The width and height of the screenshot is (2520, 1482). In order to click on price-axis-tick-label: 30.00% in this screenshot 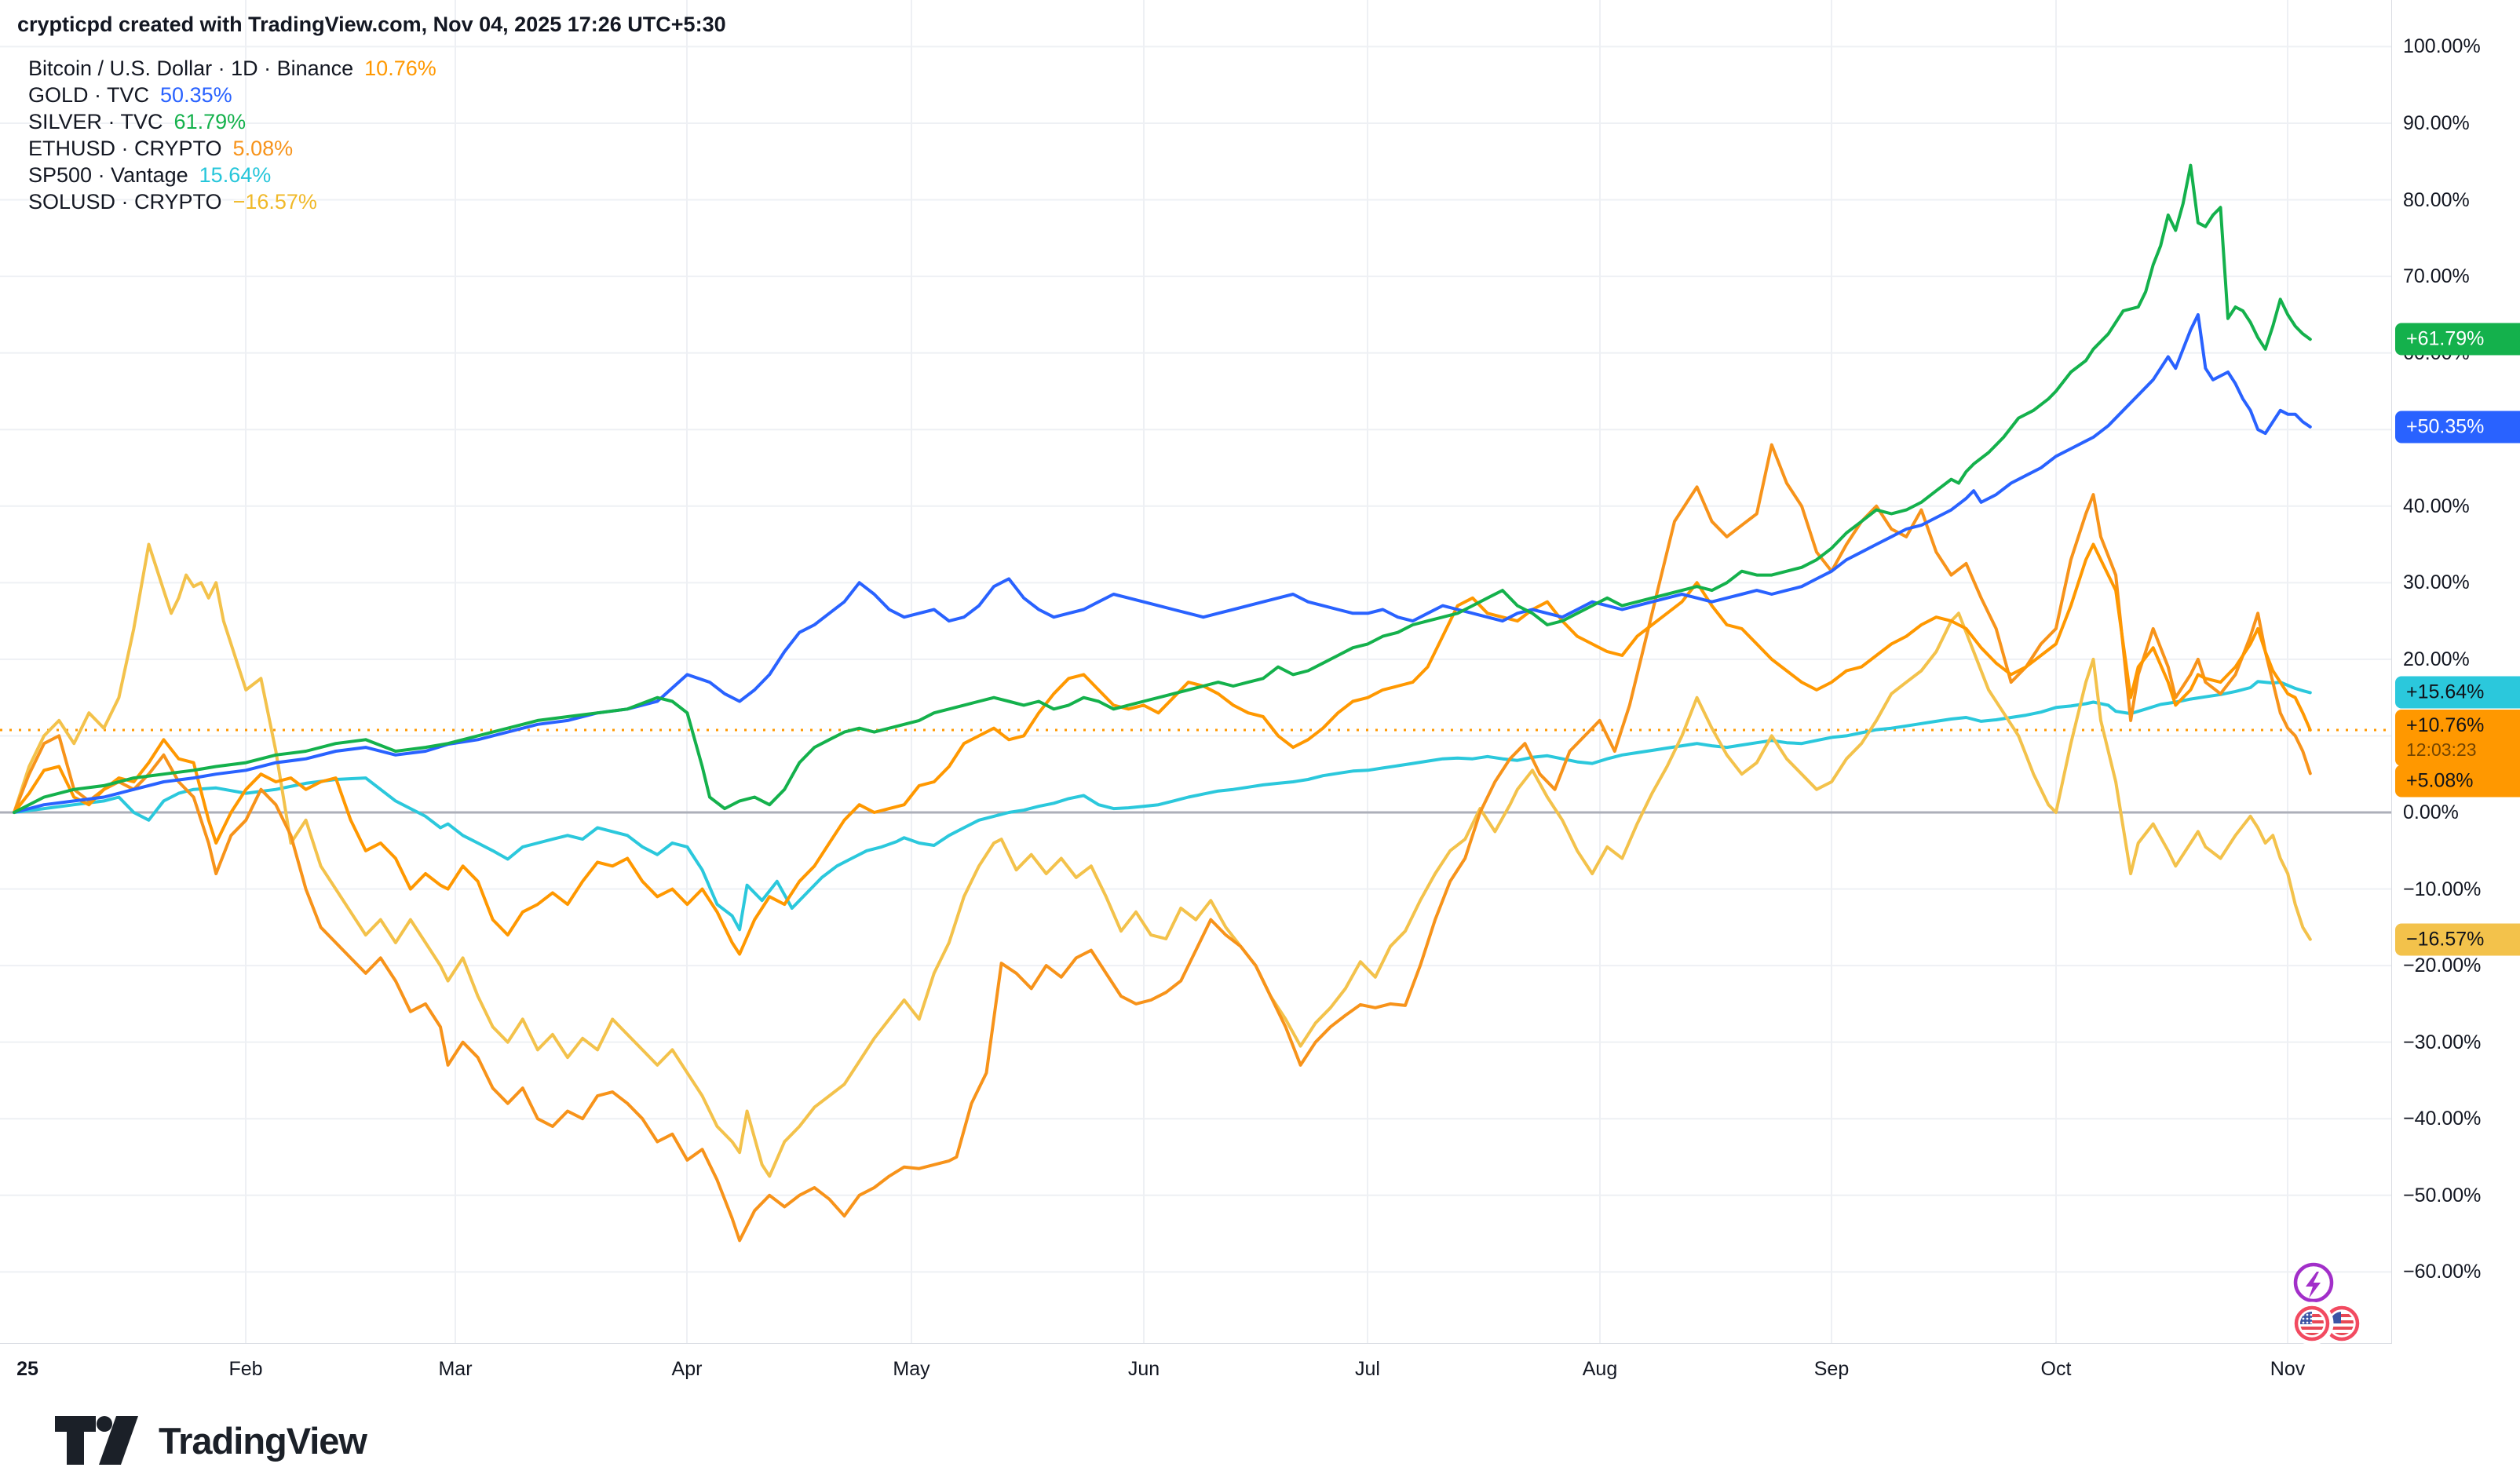, I will do `click(2436, 582)`.